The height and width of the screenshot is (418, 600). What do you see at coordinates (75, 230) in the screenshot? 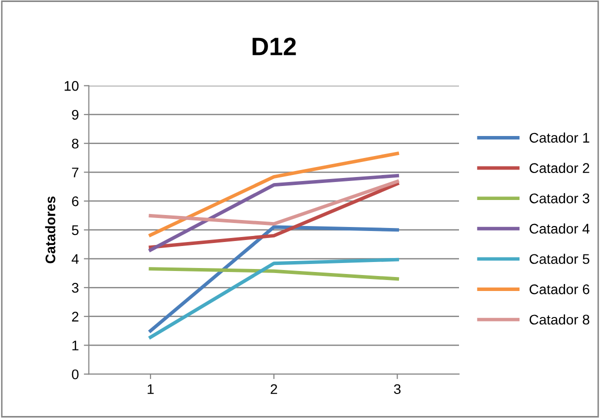
I see `y-tick-label: 5` at bounding box center [75, 230].